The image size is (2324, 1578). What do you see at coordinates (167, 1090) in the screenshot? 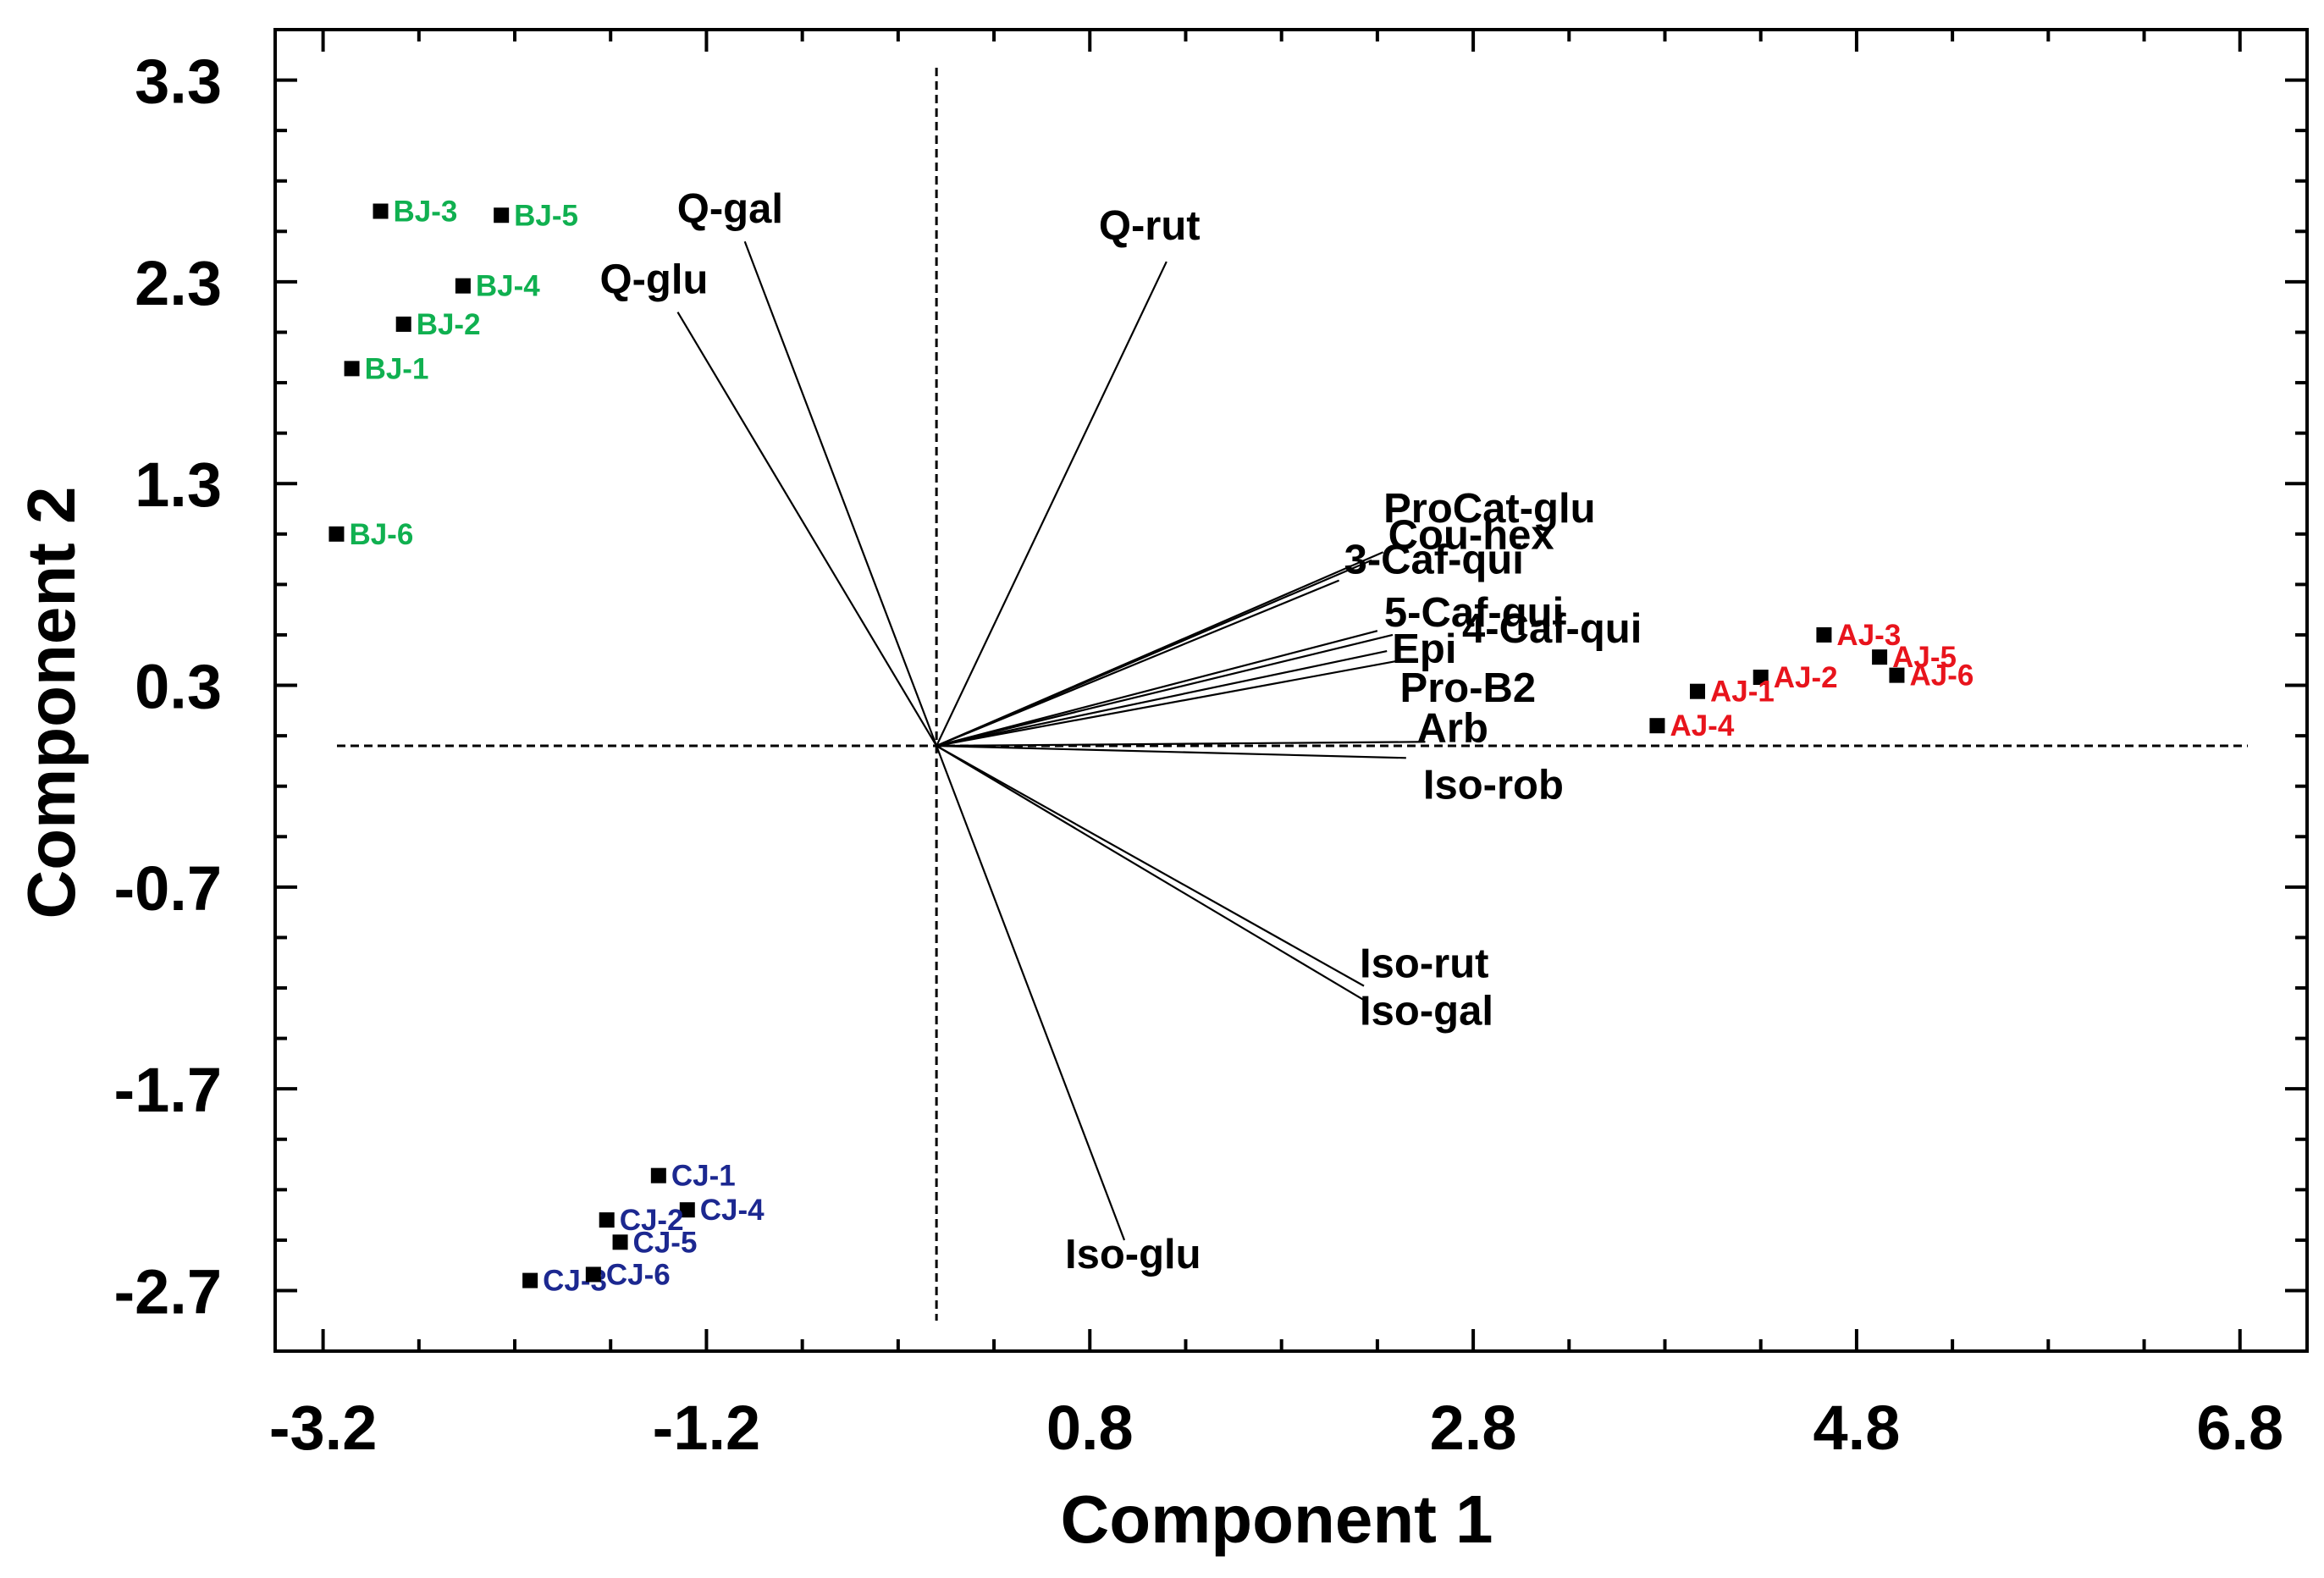
I see `y-tick-label: -1.7` at bounding box center [167, 1090].